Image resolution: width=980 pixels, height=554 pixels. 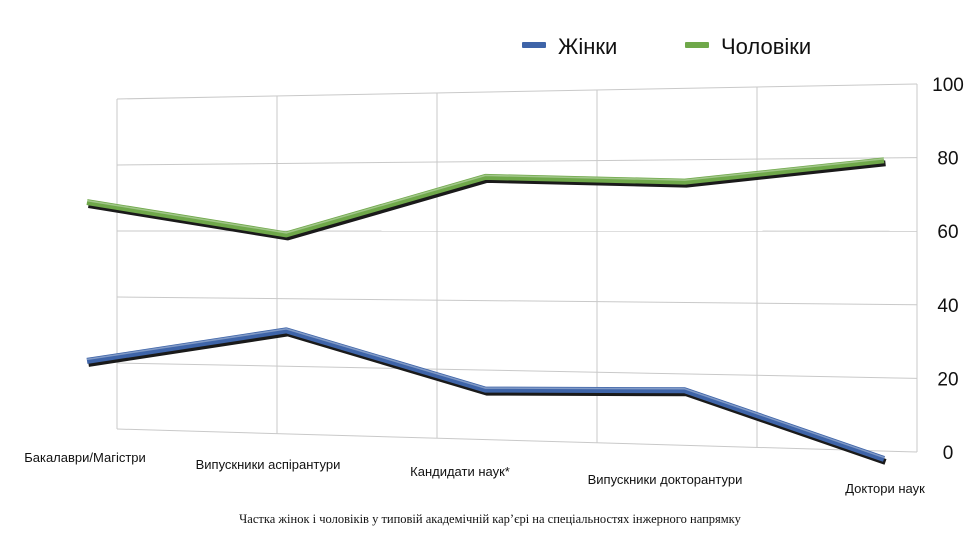 I want to click on x-tick-label: Випускники докторантури, so click(x=665, y=479).